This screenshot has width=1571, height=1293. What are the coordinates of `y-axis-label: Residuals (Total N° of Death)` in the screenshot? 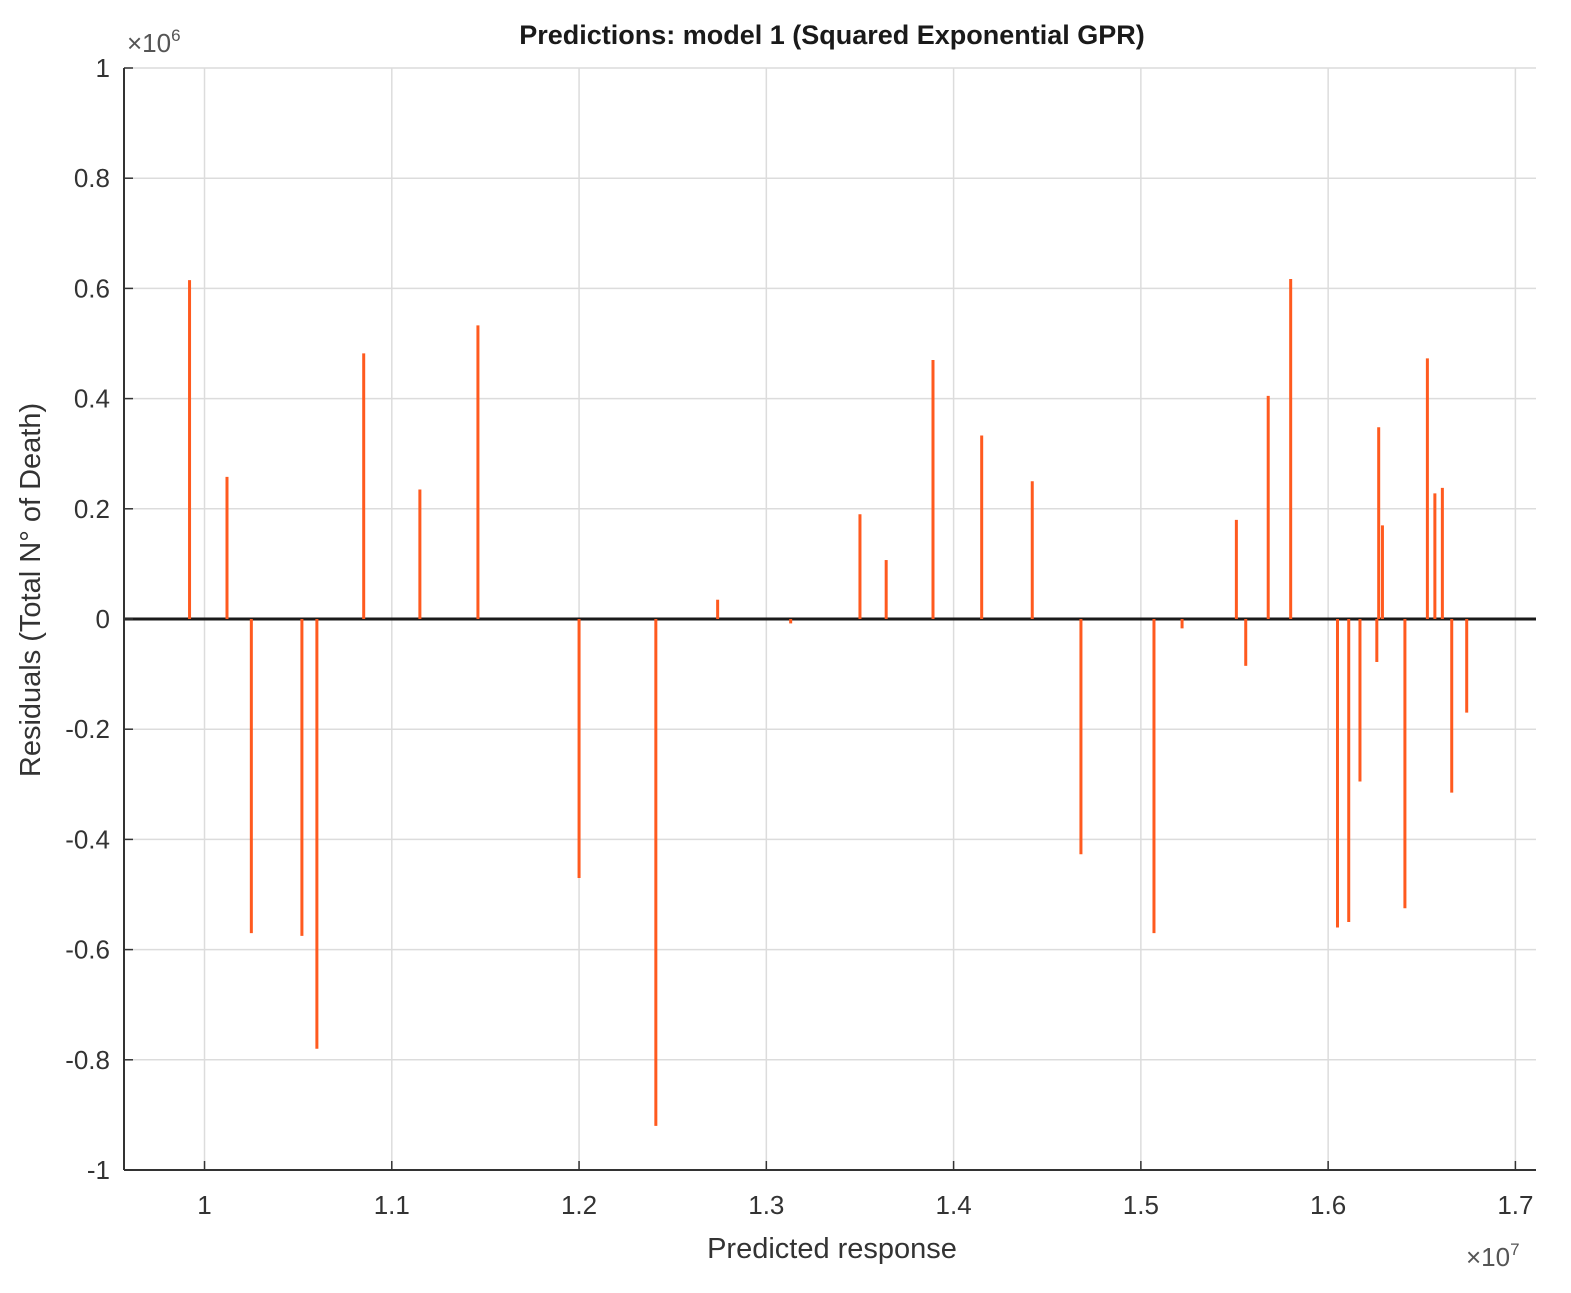 It's located at (31, 590).